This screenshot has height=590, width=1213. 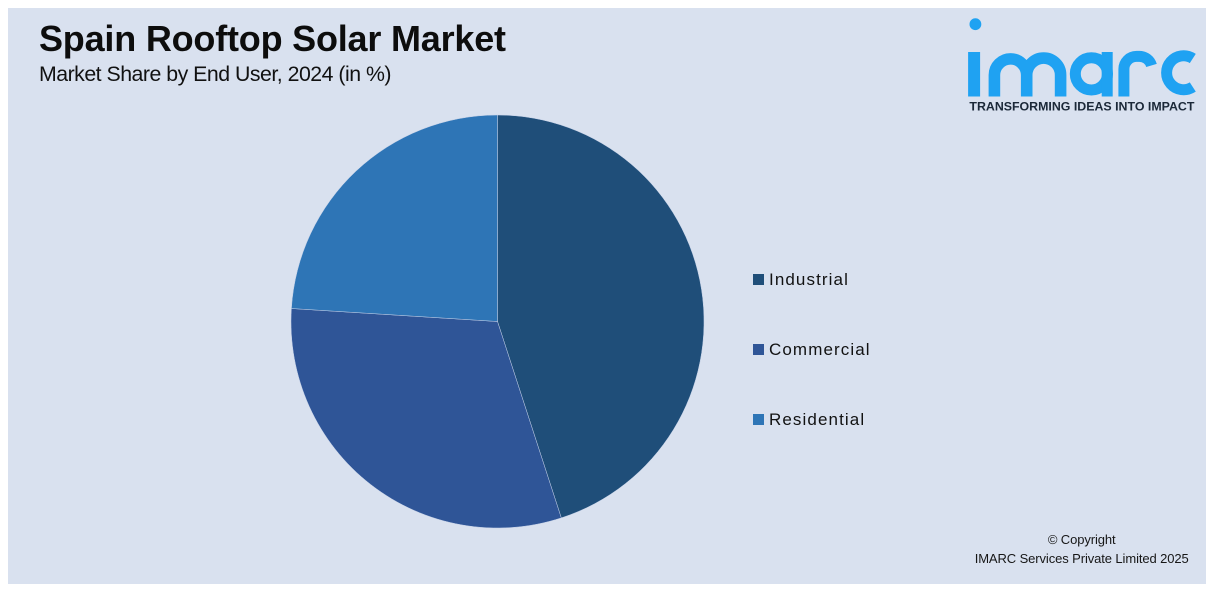 What do you see at coordinates (1082, 107) in the screenshot?
I see `svg-text: TRANSFORMING IDEAS INTO IMPACT` at bounding box center [1082, 107].